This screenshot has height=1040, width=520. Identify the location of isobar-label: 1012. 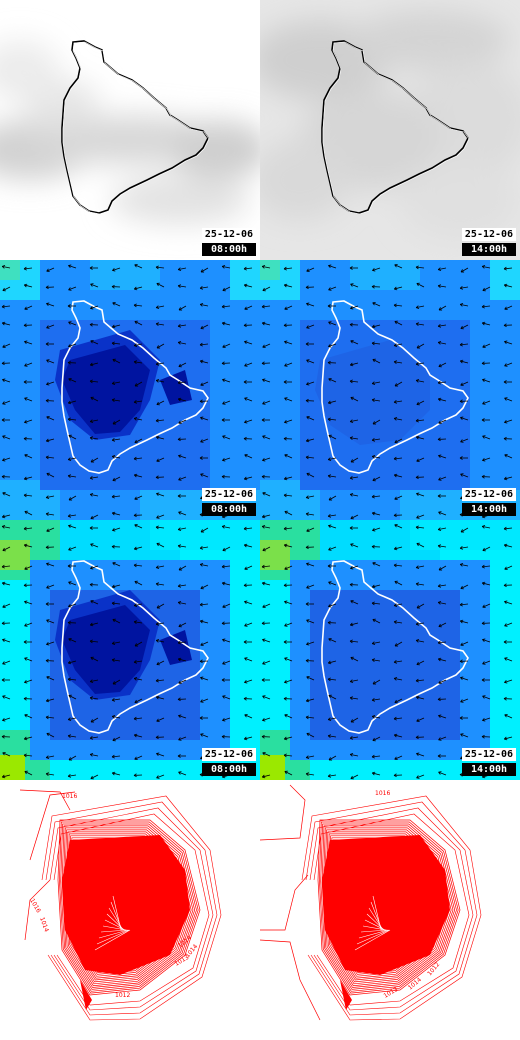
(122, 995).